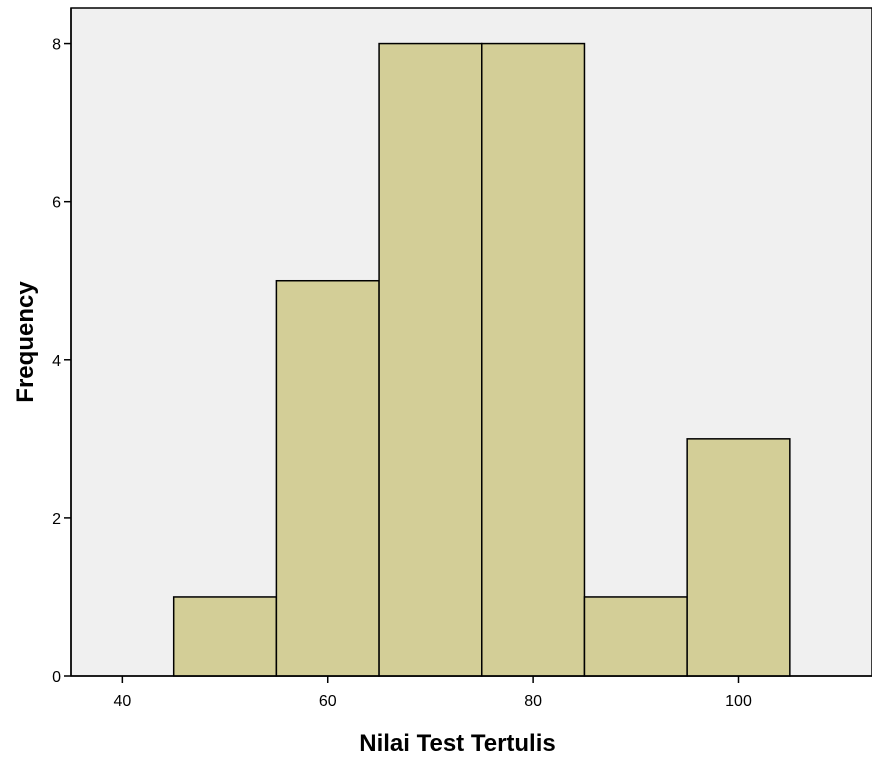 The height and width of the screenshot is (763, 872). What do you see at coordinates (56, 203) in the screenshot?
I see `y-tick-label: 6` at bounding box center [56, 203].